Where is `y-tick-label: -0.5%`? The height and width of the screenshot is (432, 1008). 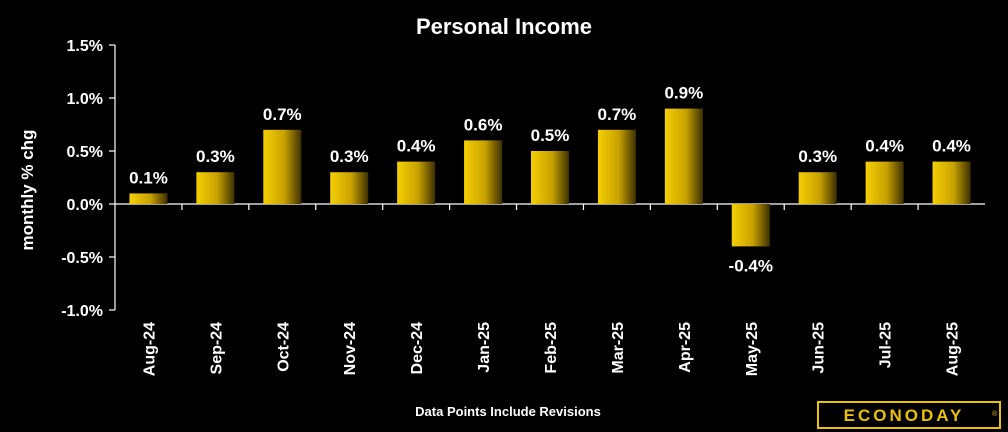 y-tick-label: -0.5% is located at coordinates (82, 258).